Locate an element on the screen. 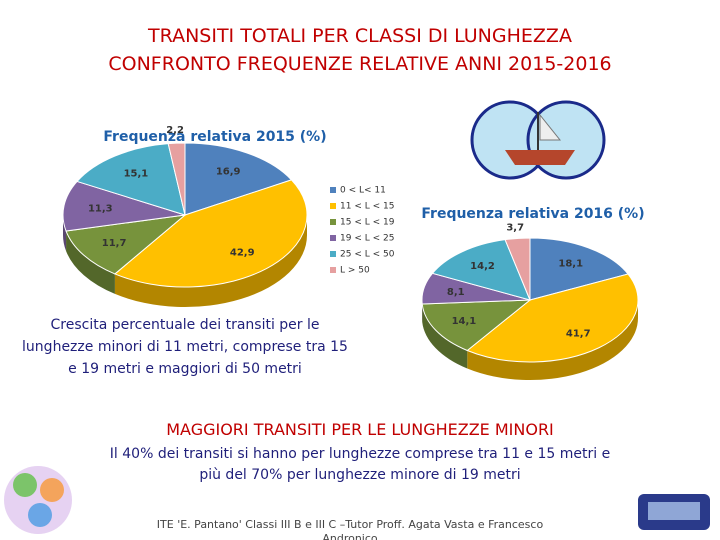 The width and height of the screenshot is (720, 540). legend-label: 15 < L < 19 is located at coordinates (367, 223).